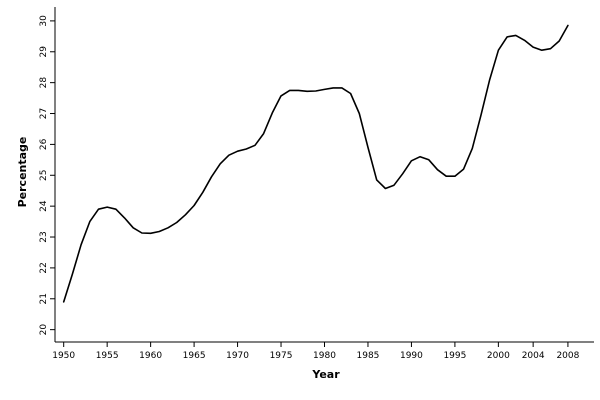 Image resolution: width=600 pixels, height=400 pixels. I want to click on x-tick-label: 2008, so click(567, 356).